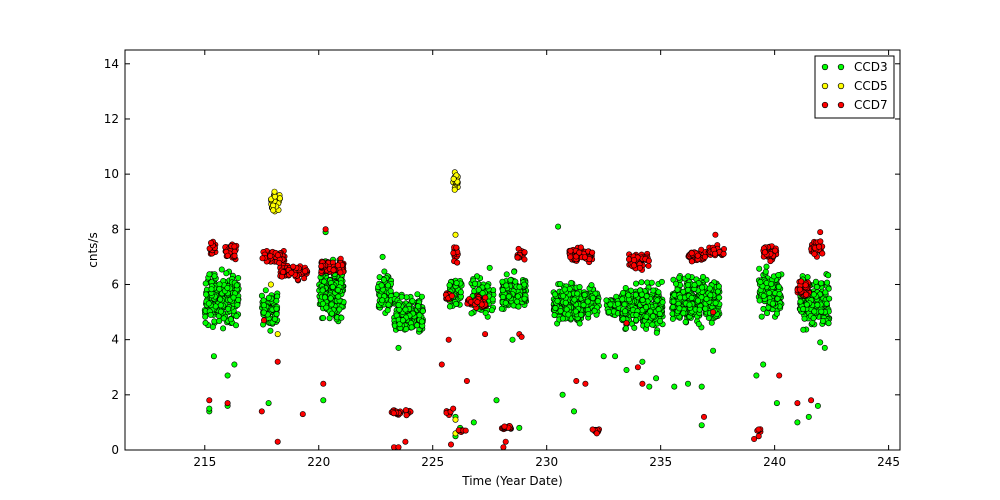 Image resolution: width=1000 pixels, height=500 pixels. What do you see at coordinates (841, 105) in the screenshot?
I see `legend-marker-ccd7` at bounding box center [841, 105].